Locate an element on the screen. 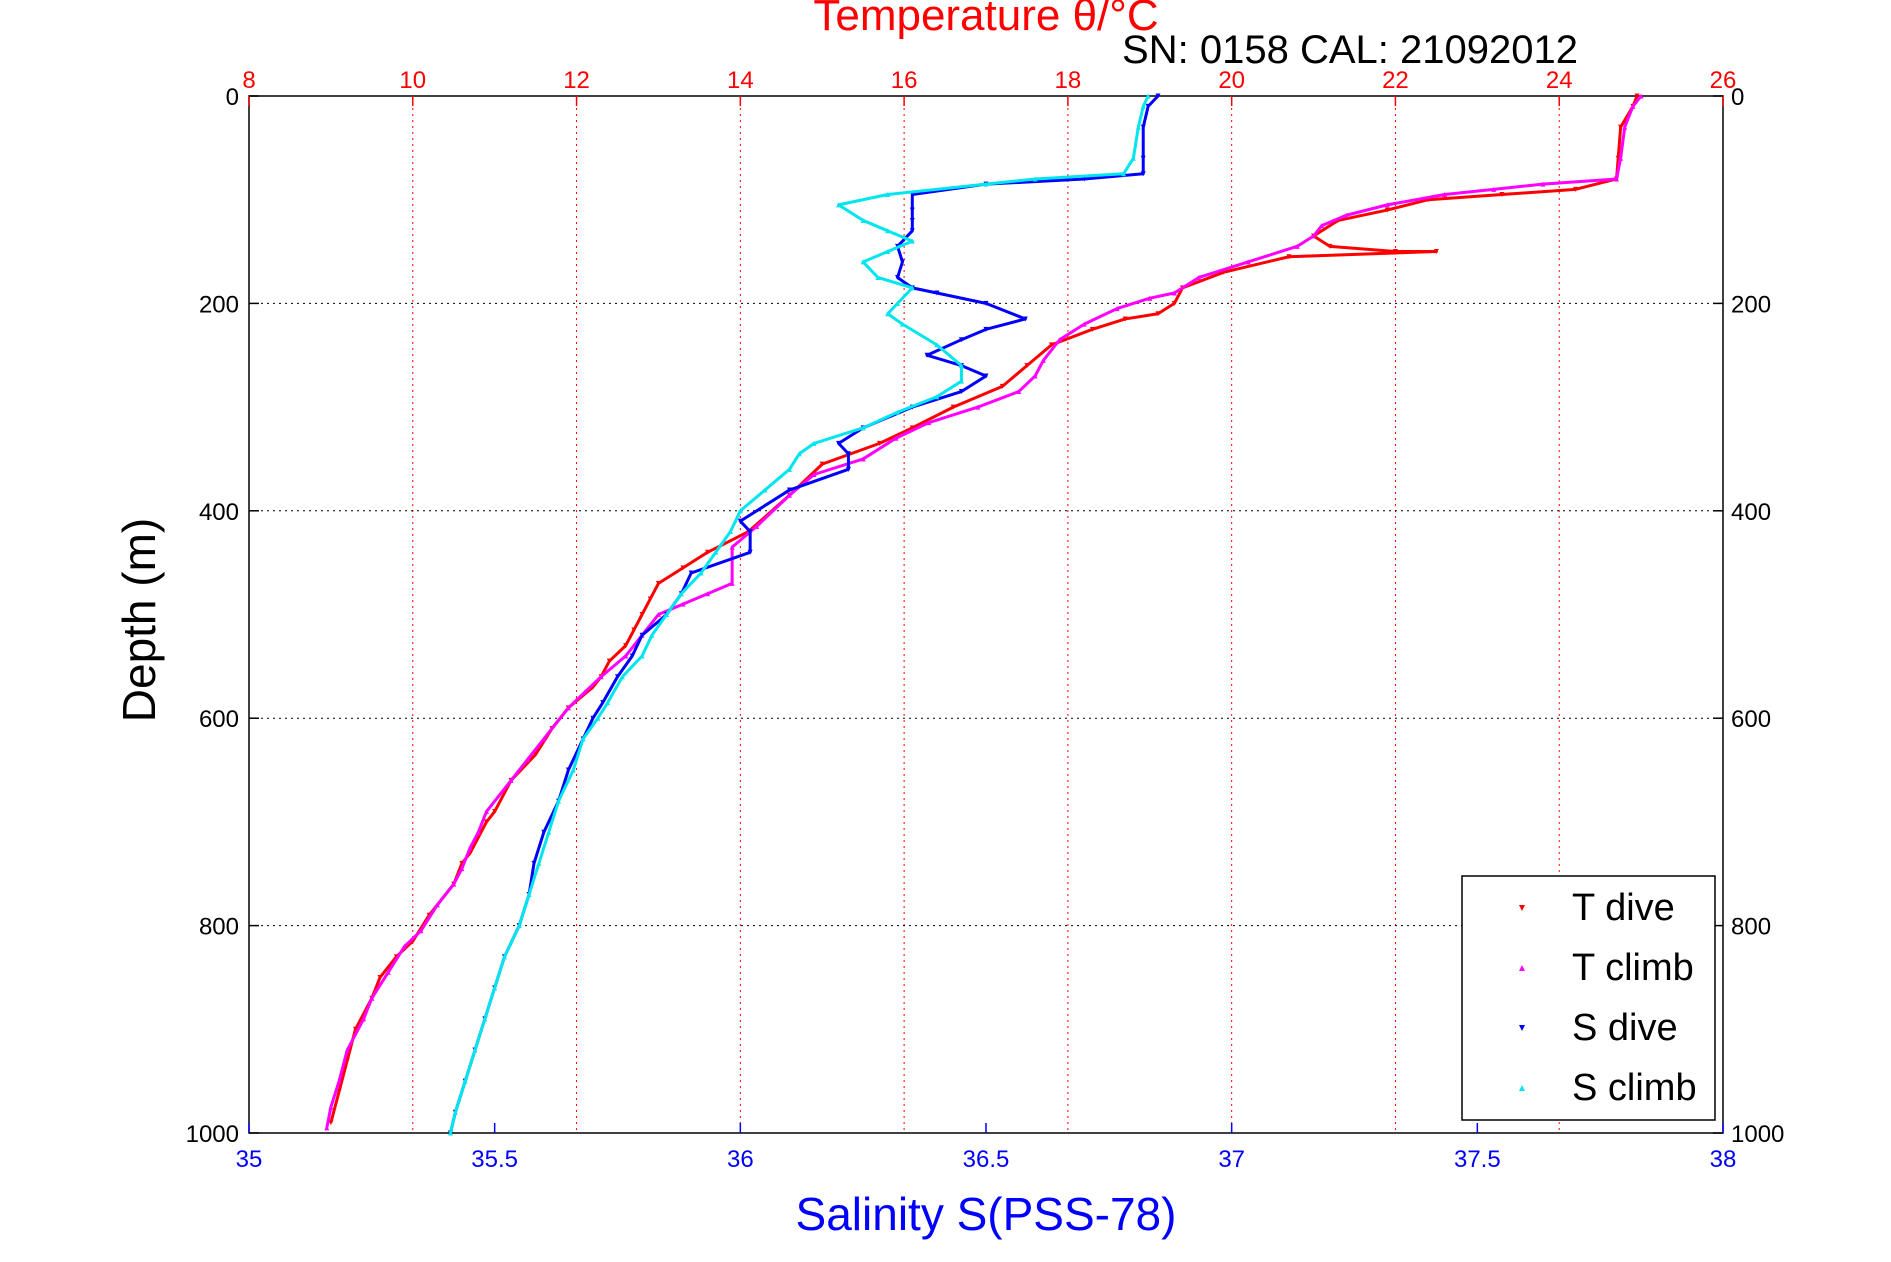 This screenshot has height=1262, width=1891. salinity-tick-label: 38 is located at coordinates (1723, 1159).